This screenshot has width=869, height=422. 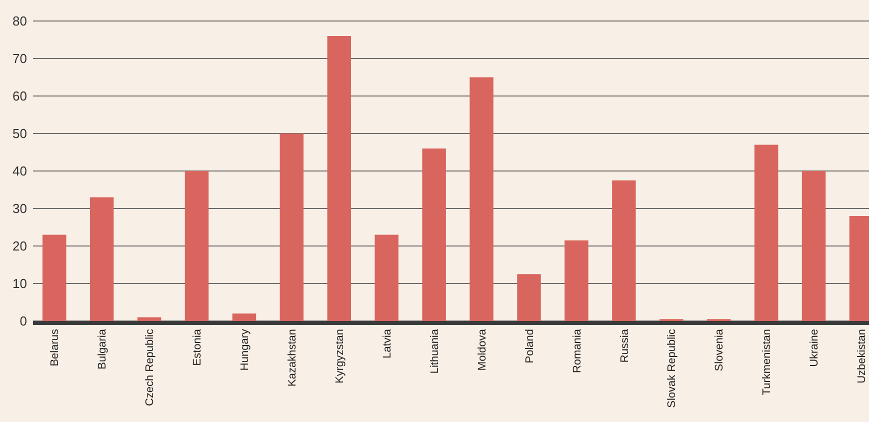 What do you see at coordinates (387, 343) in the screenshot?
I see `x-tick-label: Latvia` at bounding box center [387, 343].